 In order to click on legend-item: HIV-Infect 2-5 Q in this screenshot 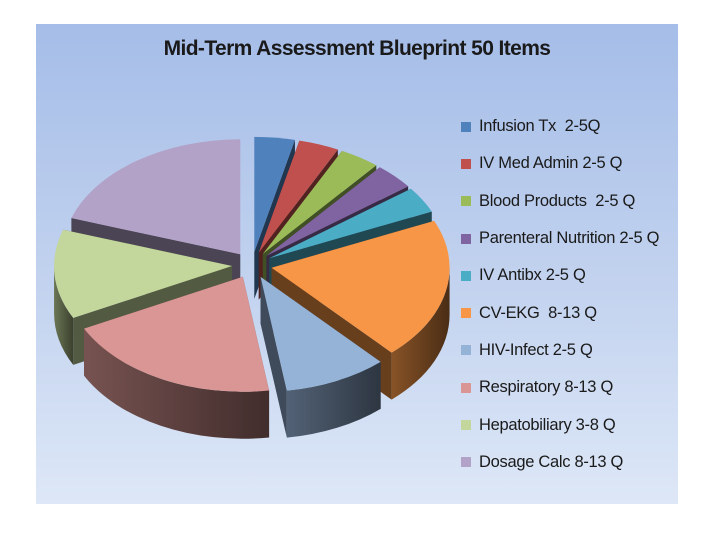, I will do `click(560, 350)`.